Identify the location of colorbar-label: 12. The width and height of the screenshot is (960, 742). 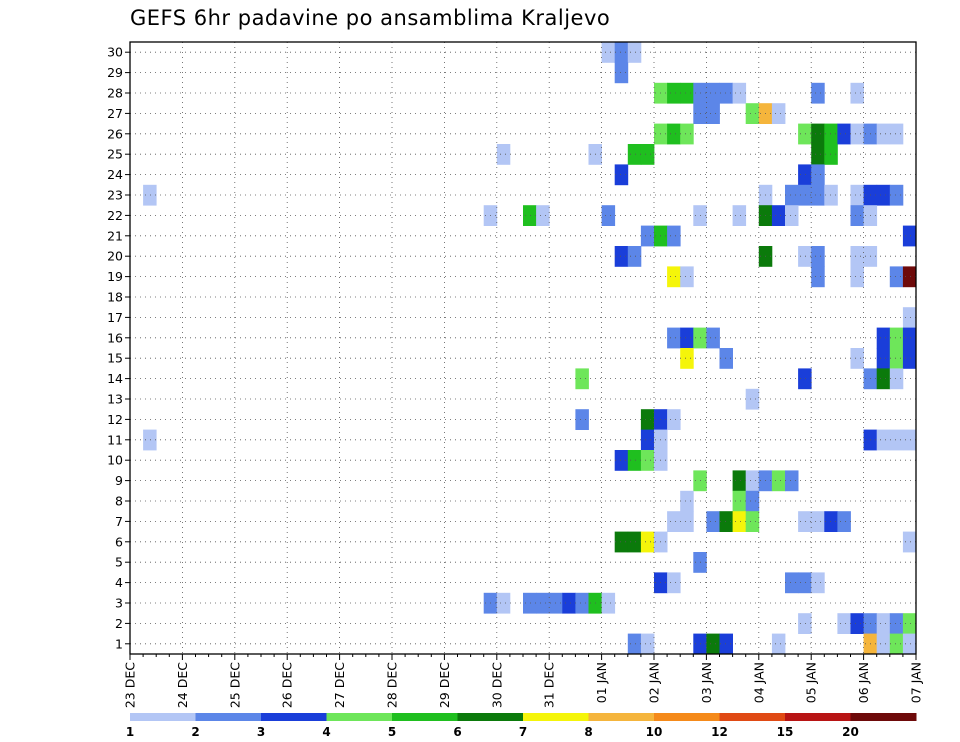
(719, 732).